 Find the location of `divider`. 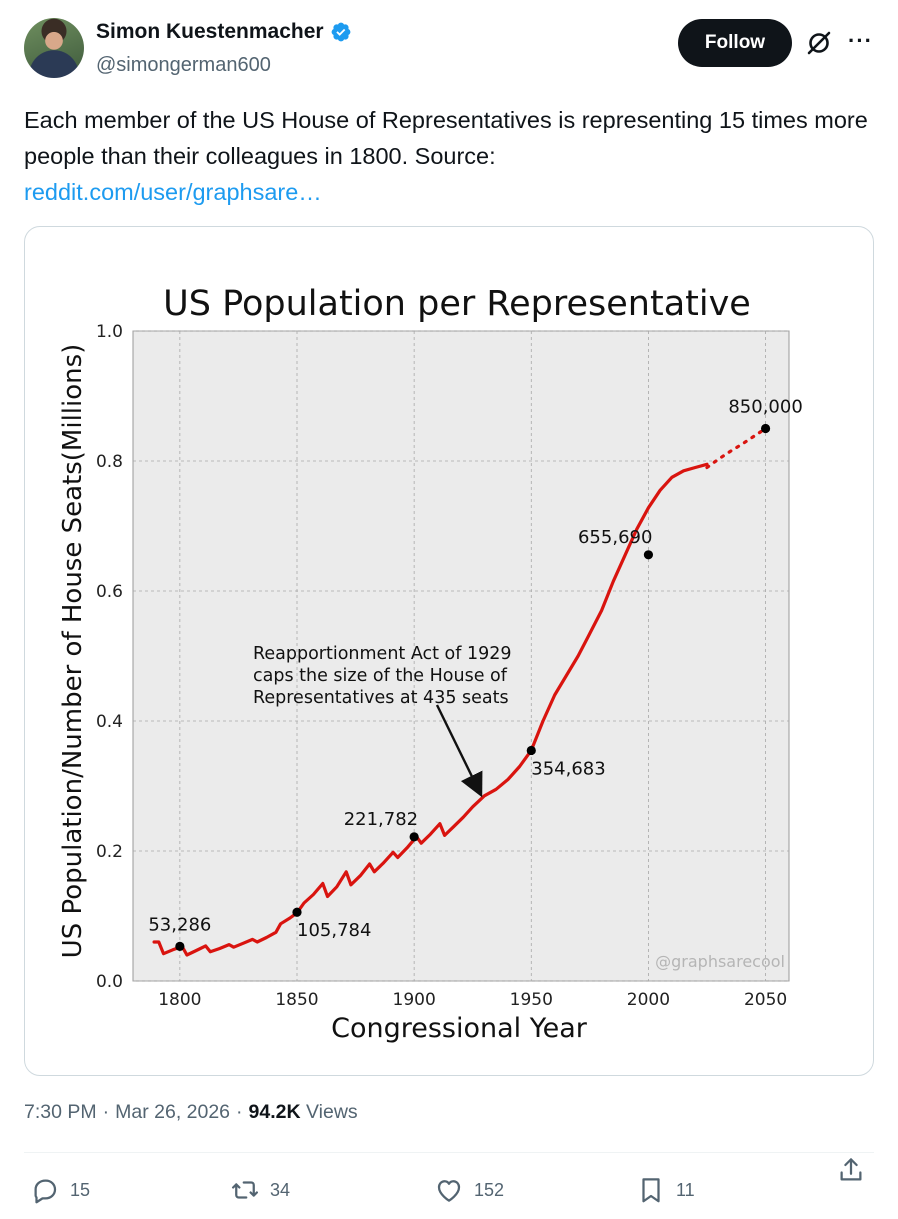

divider is located at coordinates (449, 1152).